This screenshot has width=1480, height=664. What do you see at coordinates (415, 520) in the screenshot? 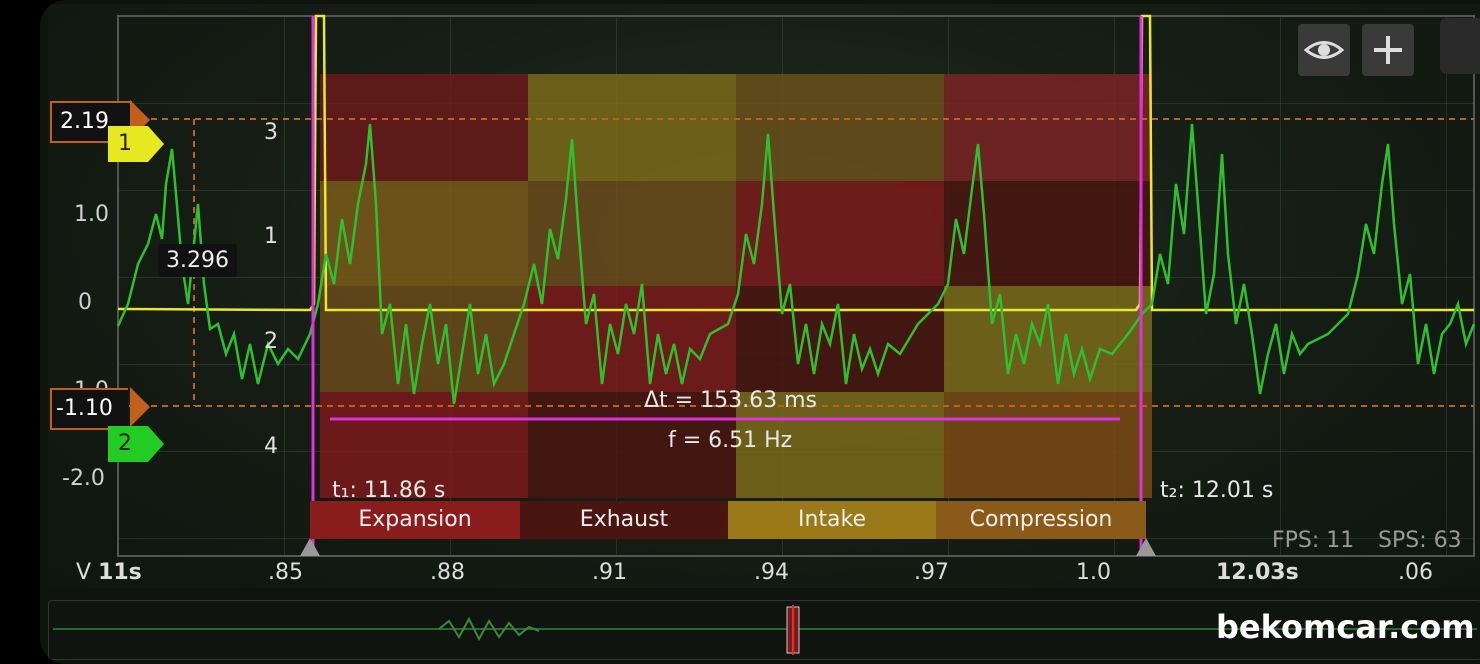
I see `stroke-expansion: Expansion` at bounding box center [415, 520].